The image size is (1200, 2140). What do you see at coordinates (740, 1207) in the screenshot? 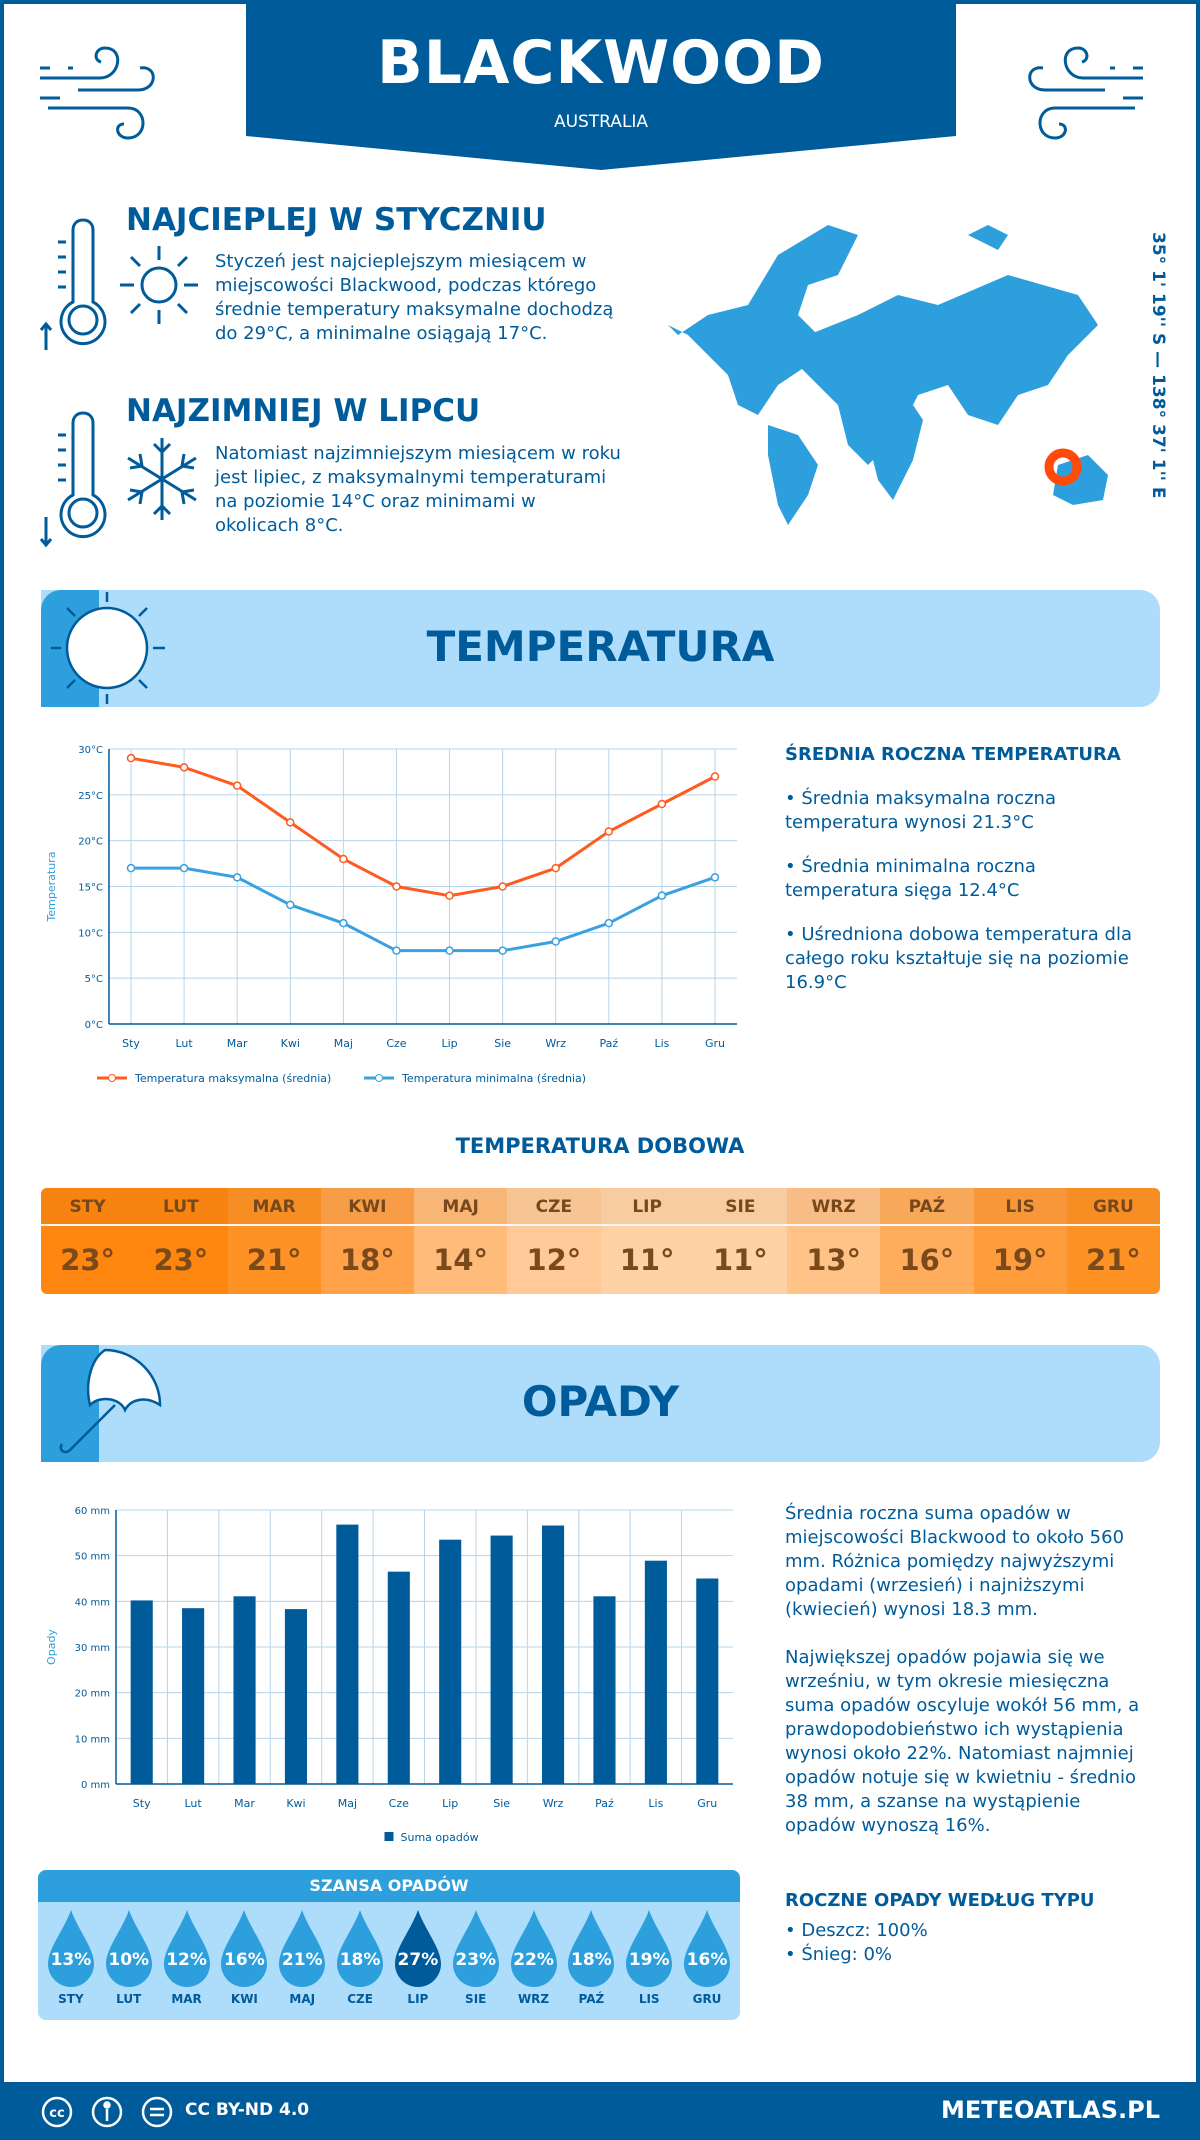
I see `month-label: SIE` at bounding box center [740, 1207].